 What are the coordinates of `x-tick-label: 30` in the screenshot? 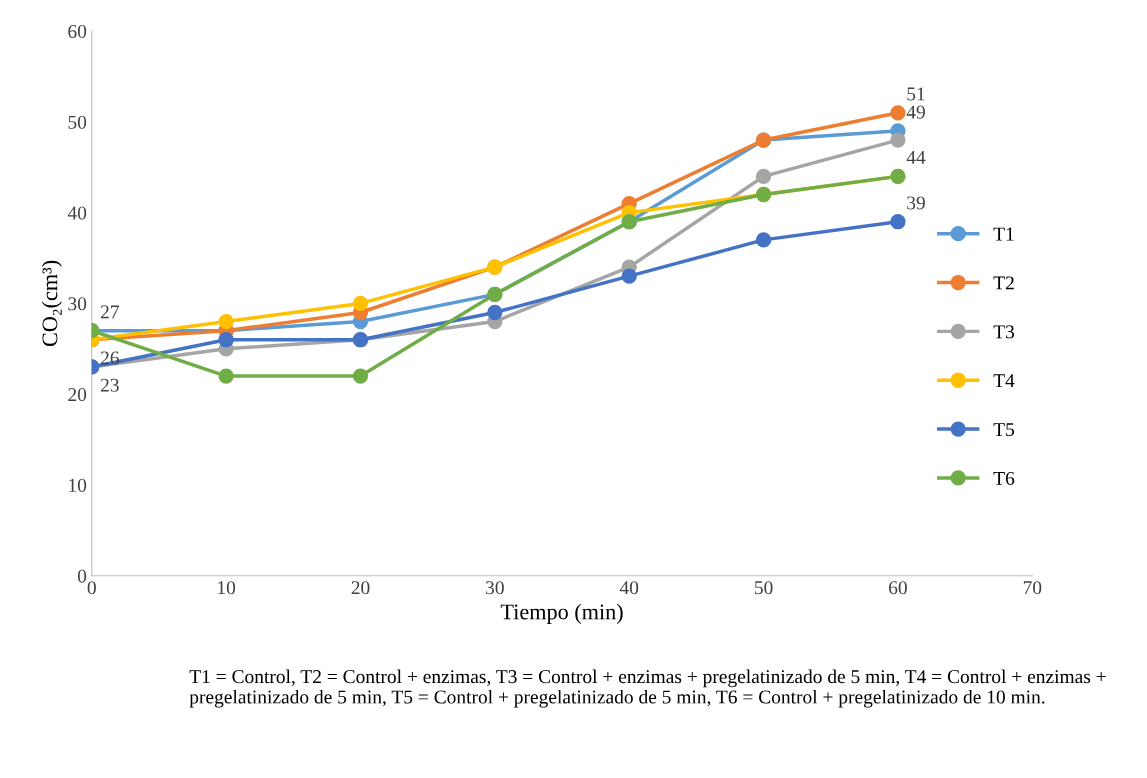 It's located at (495, 588).